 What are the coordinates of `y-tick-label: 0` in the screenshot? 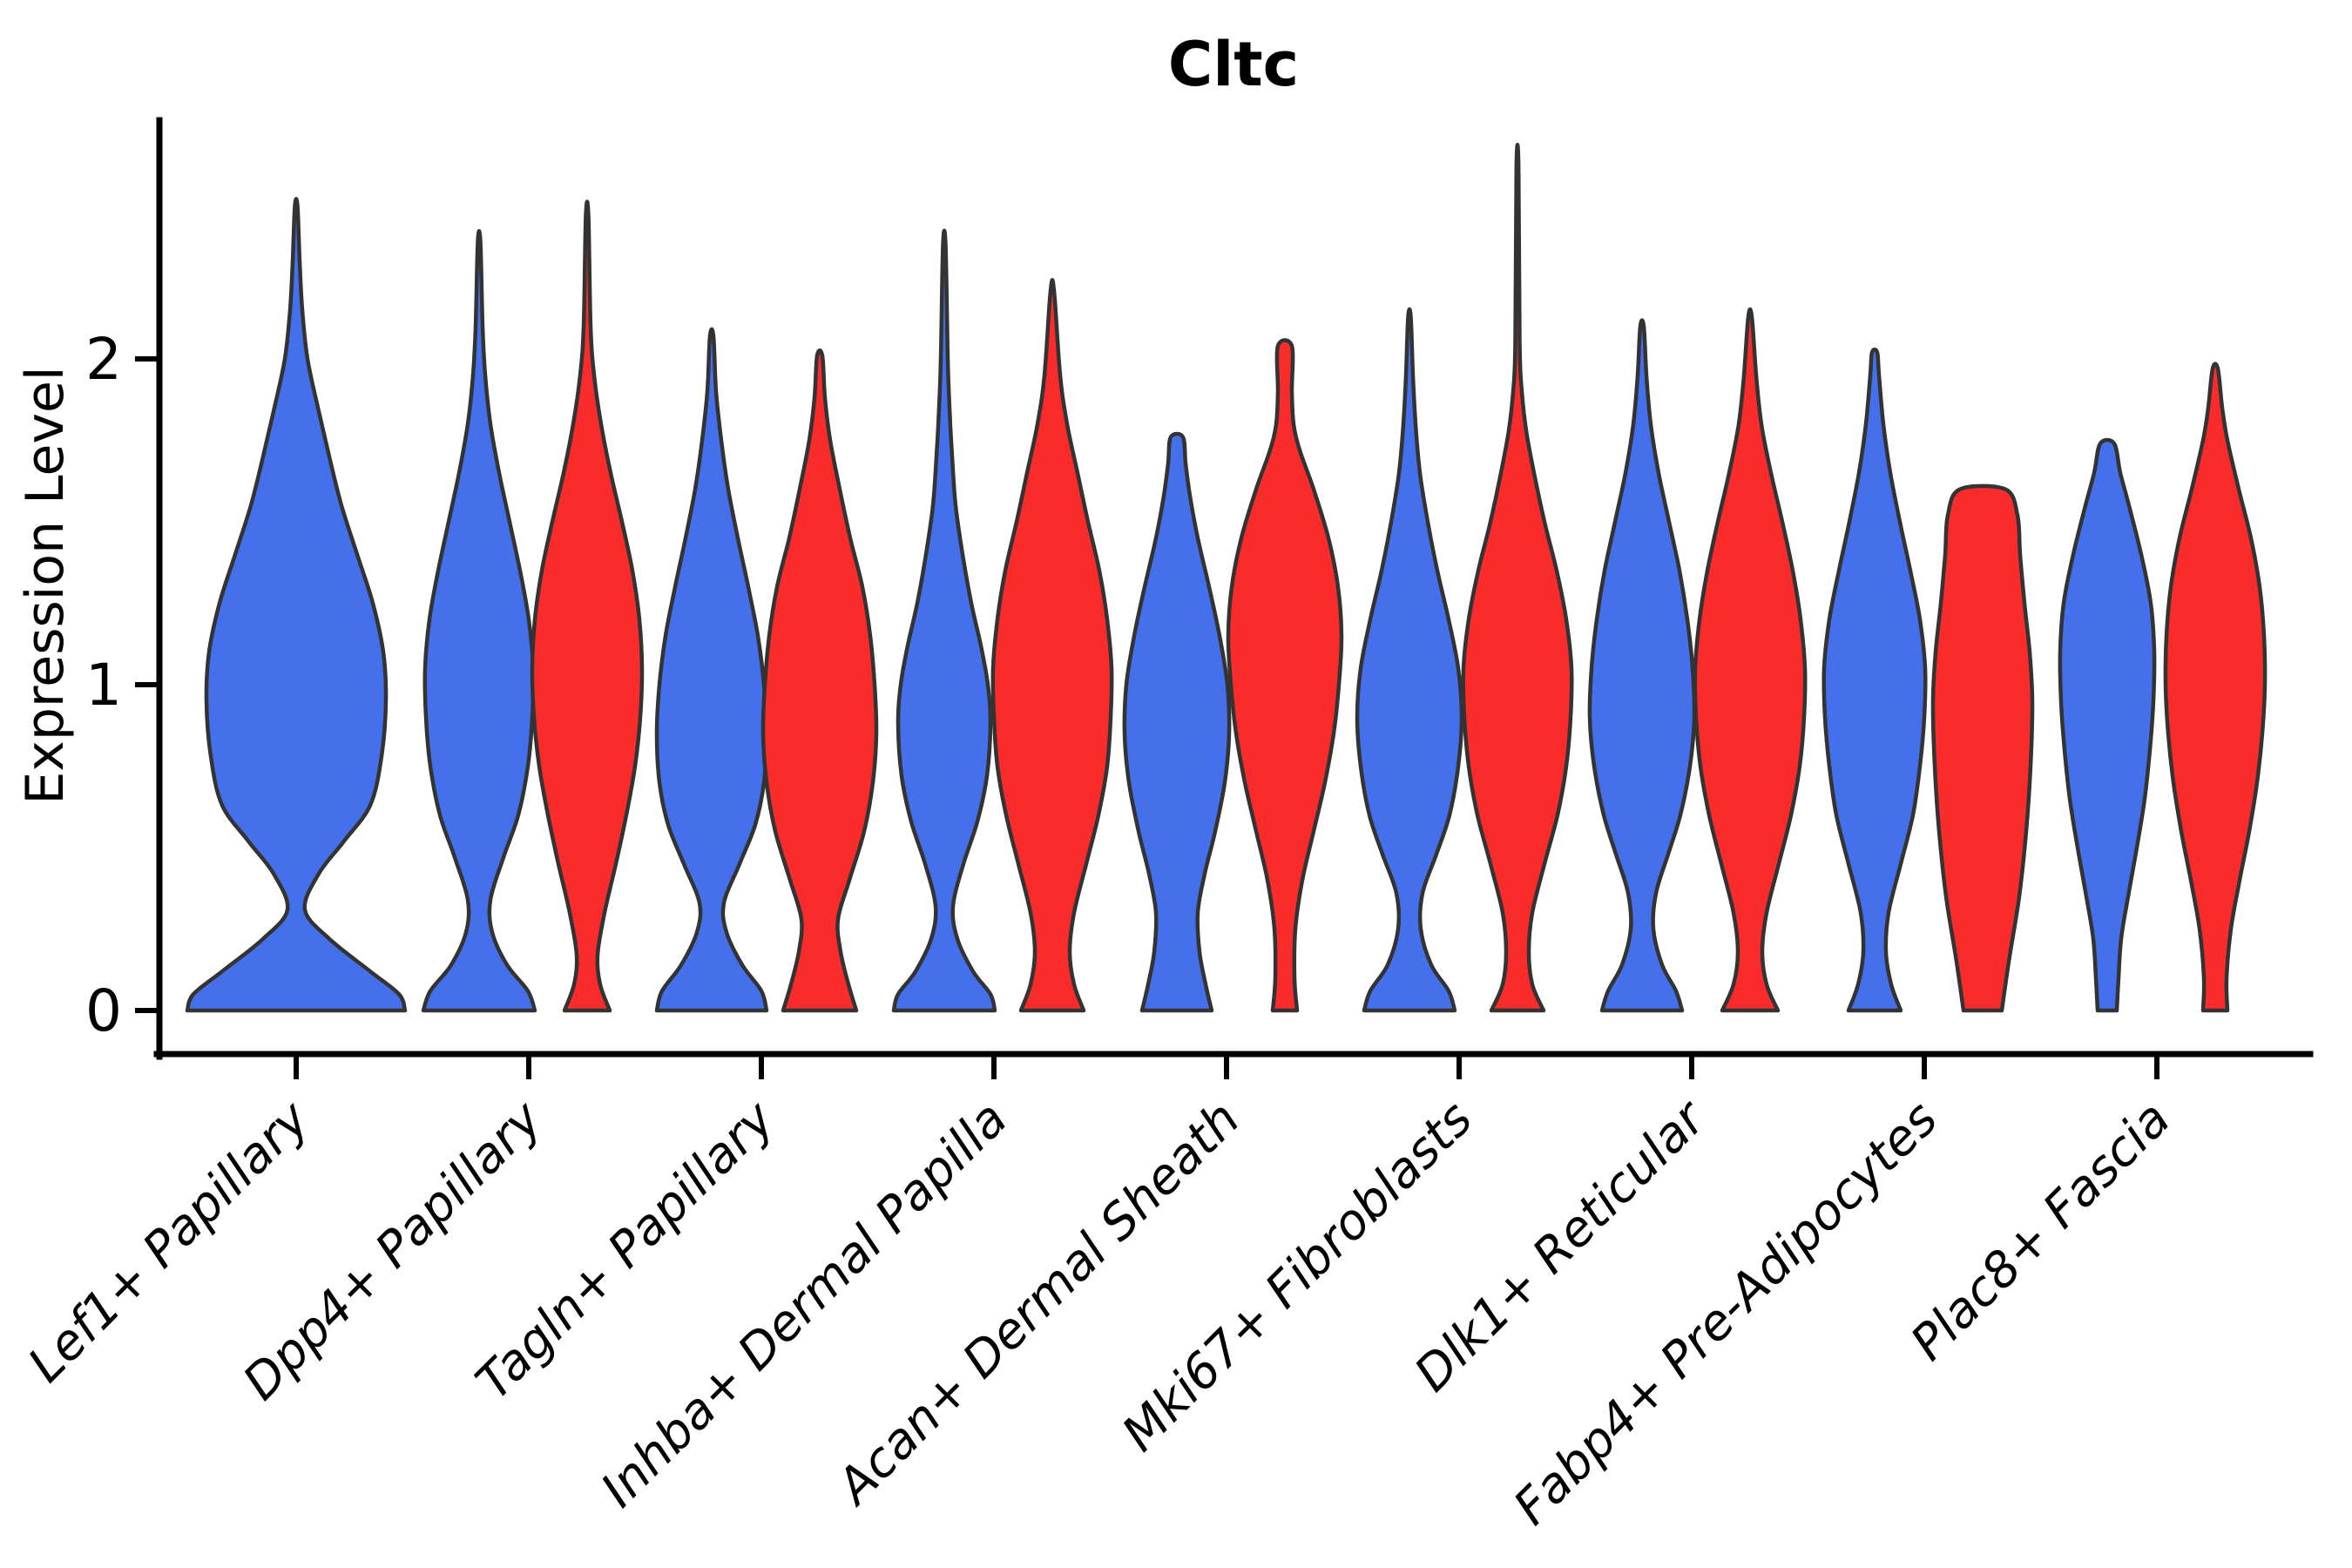 It's located at (103, 1011).